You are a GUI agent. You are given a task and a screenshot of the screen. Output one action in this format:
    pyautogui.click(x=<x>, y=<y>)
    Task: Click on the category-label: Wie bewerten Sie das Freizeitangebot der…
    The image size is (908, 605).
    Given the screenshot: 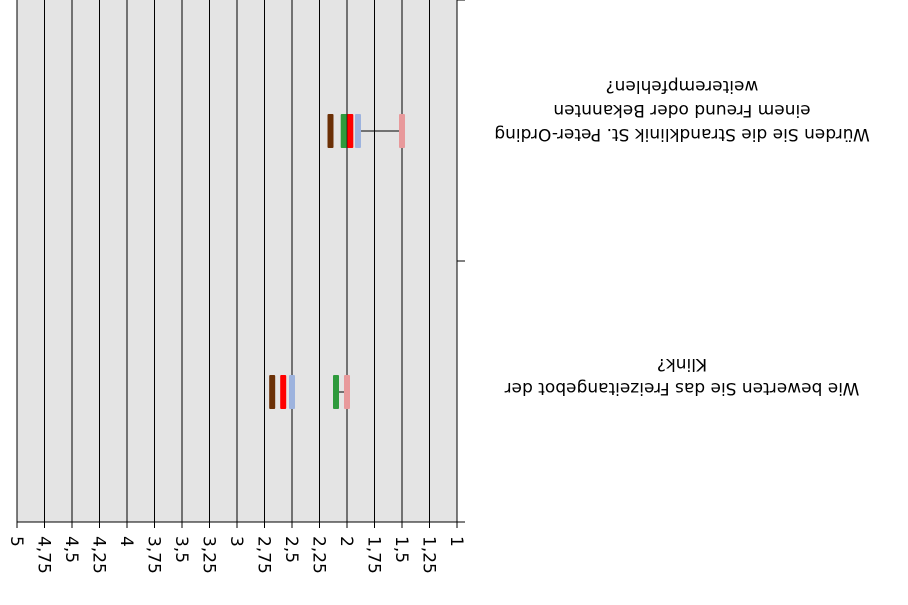 What is the action you would take?
    pyautogui.click(x=680, y=376)
    